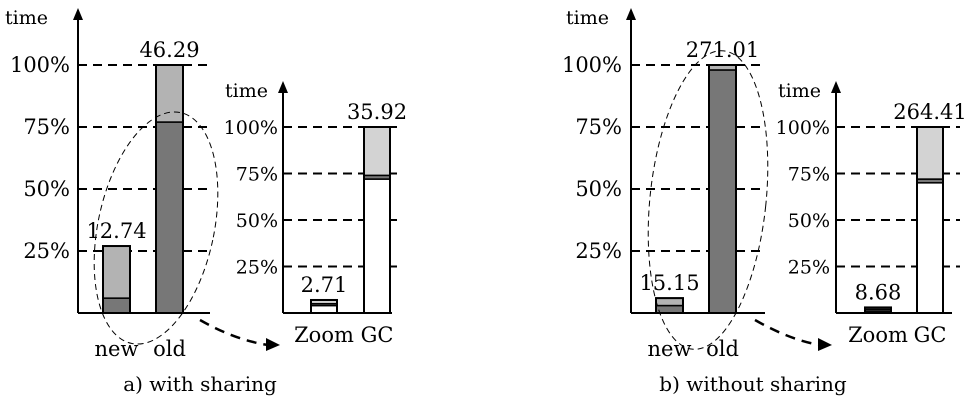 This screenshot has height=400, width=965. Describe the element at coordinates (116, 231) in the screenshot. I see `bar-total-label: 12.74` at that location.